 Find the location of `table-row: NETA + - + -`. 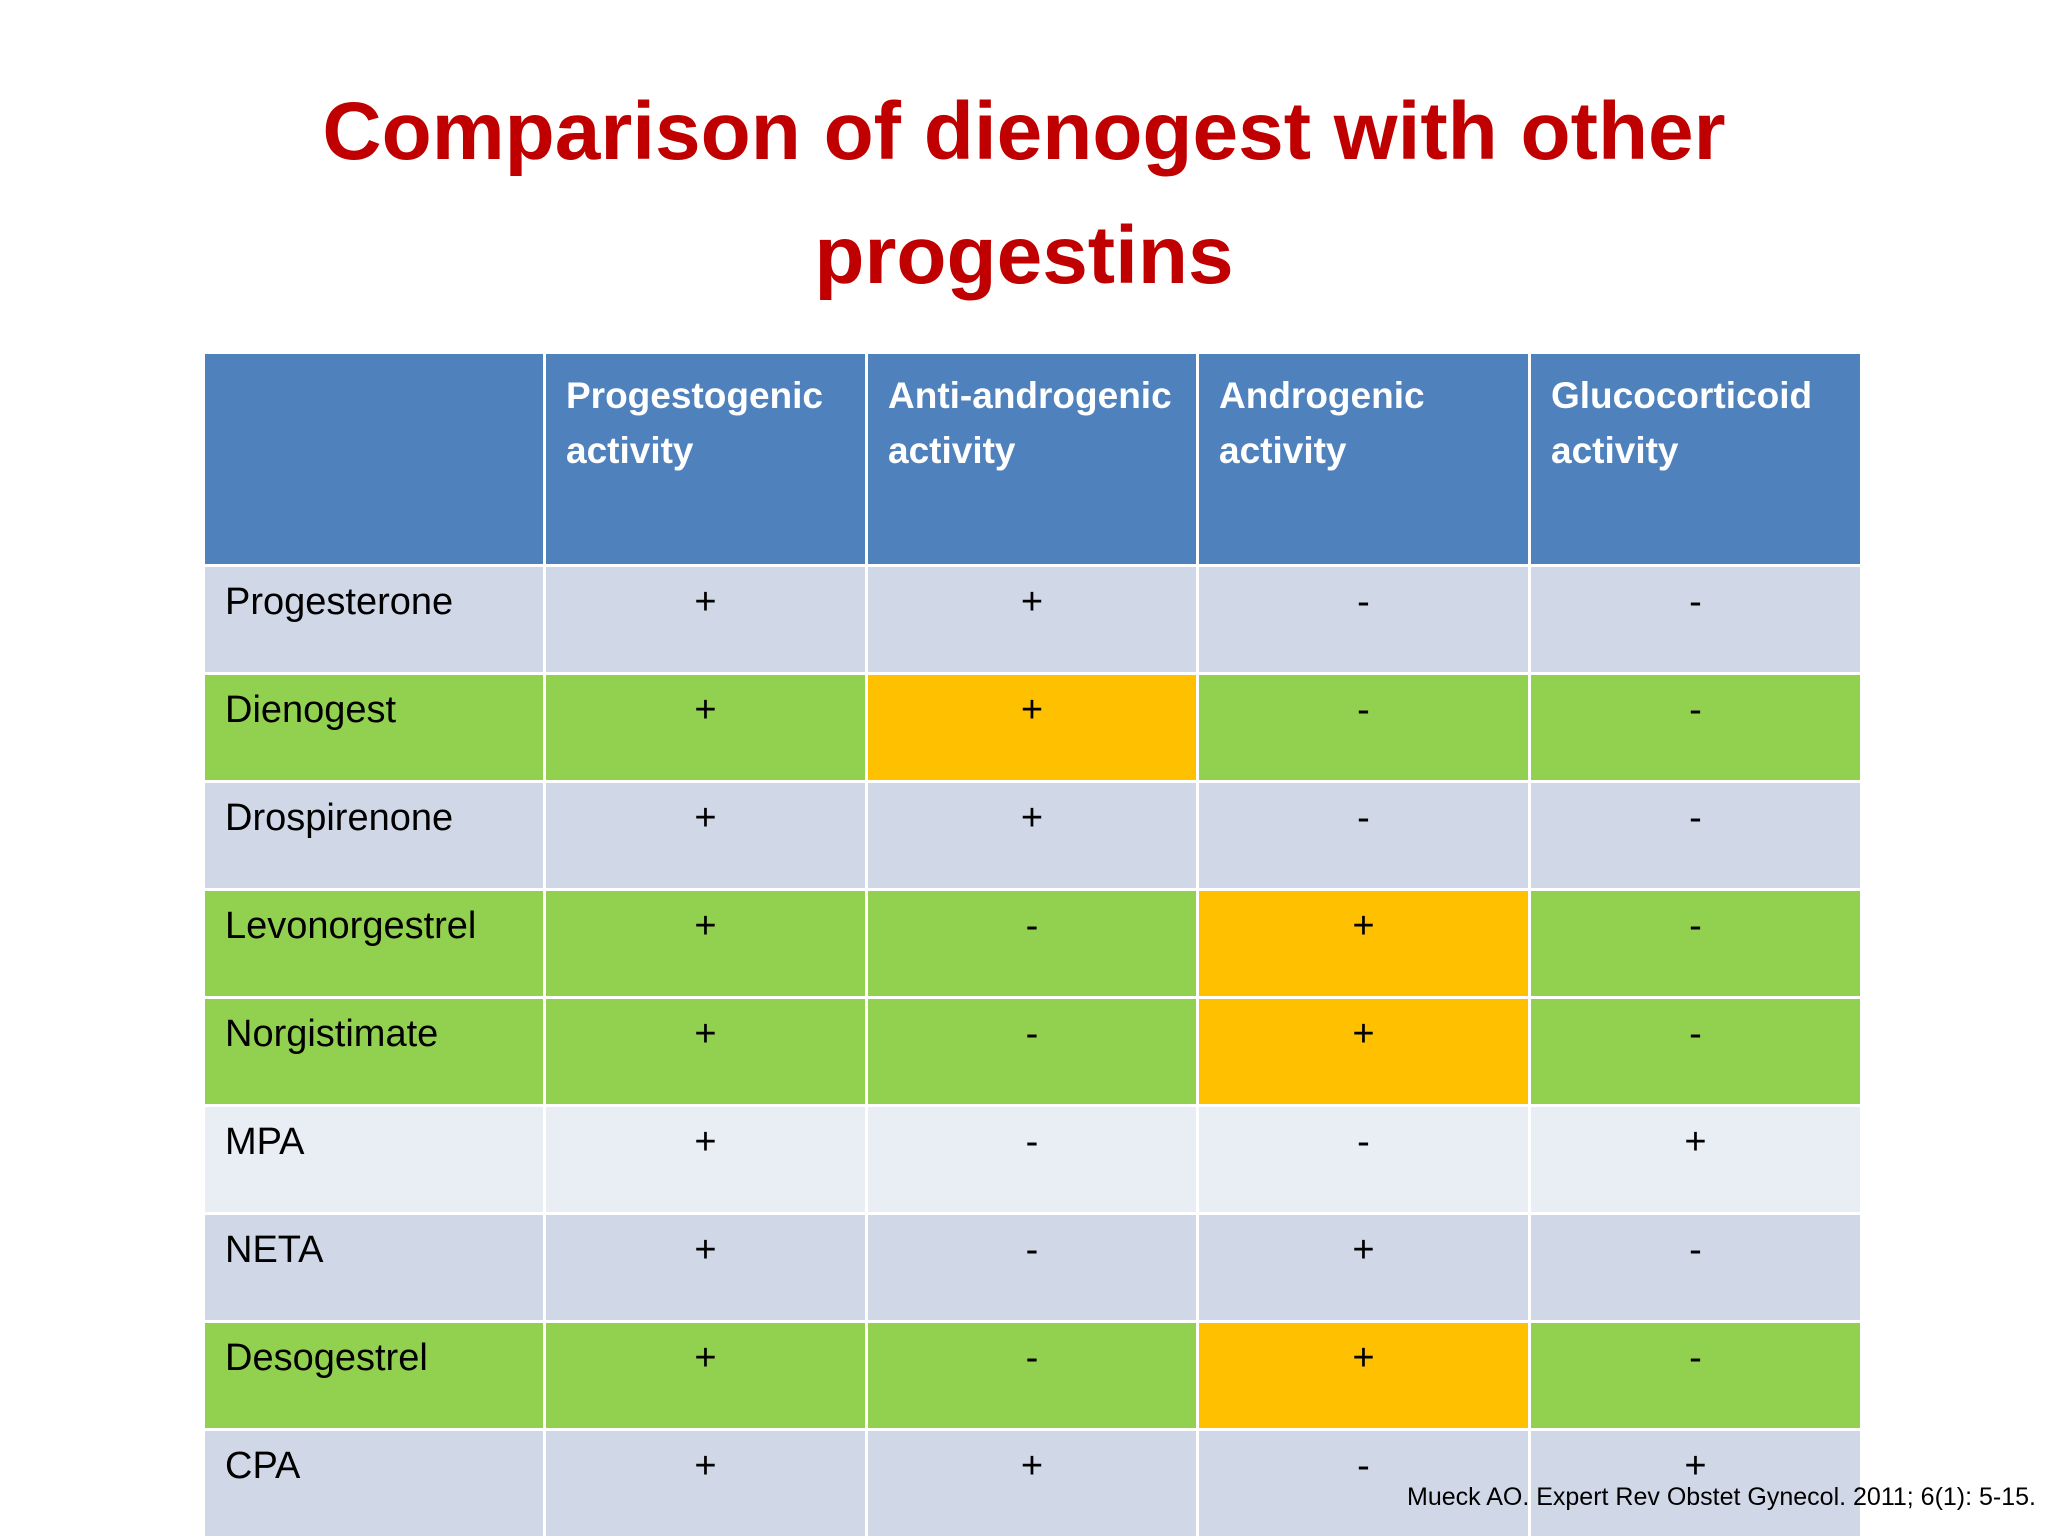

table-row: NETA + - + - is located at coordinates (1032, 1267).